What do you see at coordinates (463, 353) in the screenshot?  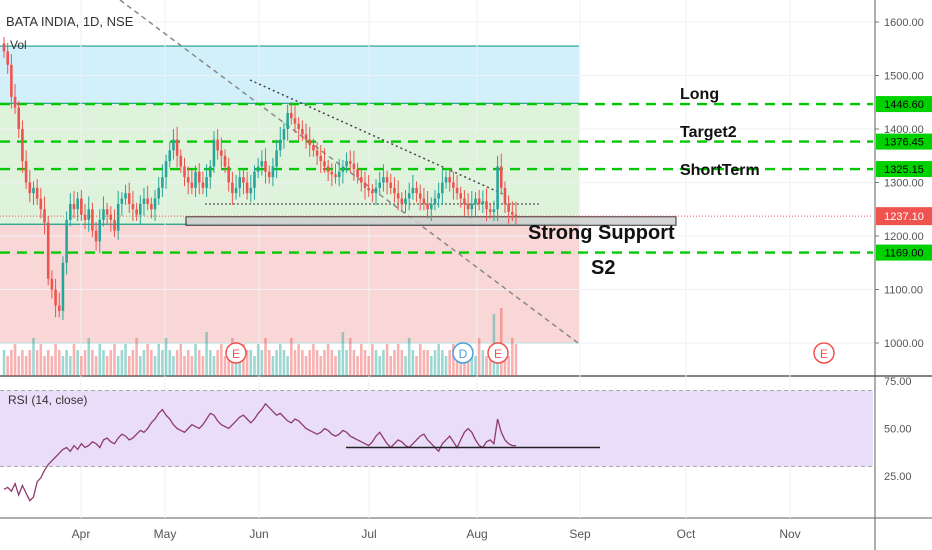 I see `earnings-marker: D` at bounding box center [463, 353].